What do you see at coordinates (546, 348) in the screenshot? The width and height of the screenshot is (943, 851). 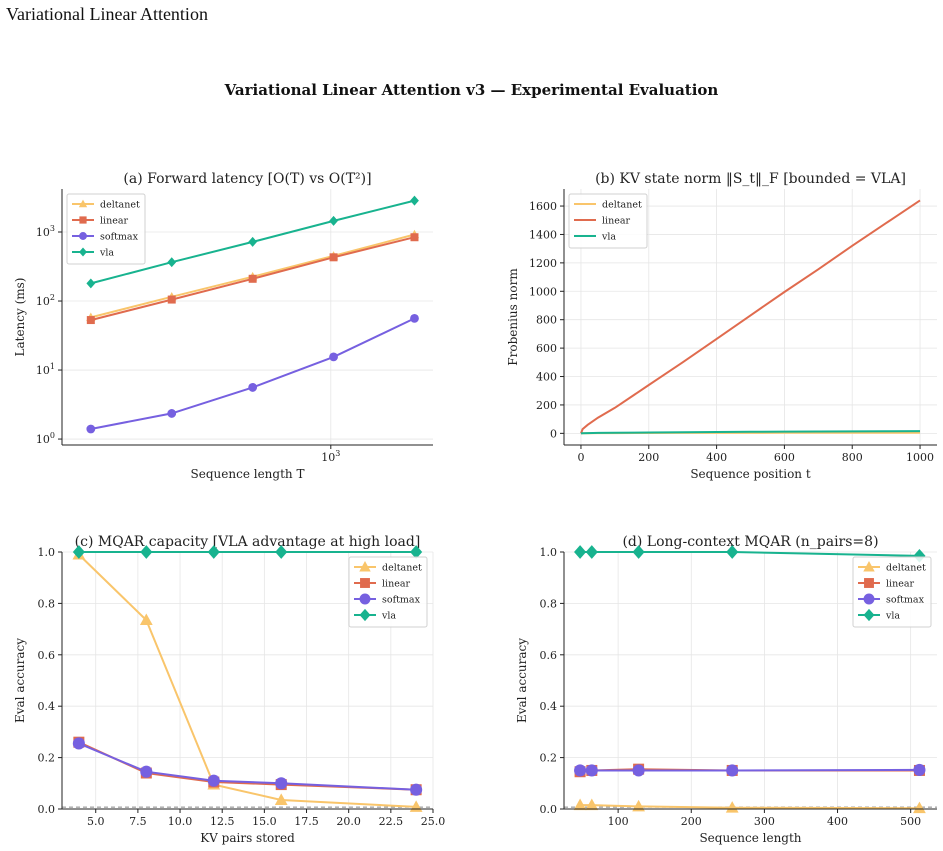 I see `chart-b-ytick-label: 600` at bounding box center [546, 348].